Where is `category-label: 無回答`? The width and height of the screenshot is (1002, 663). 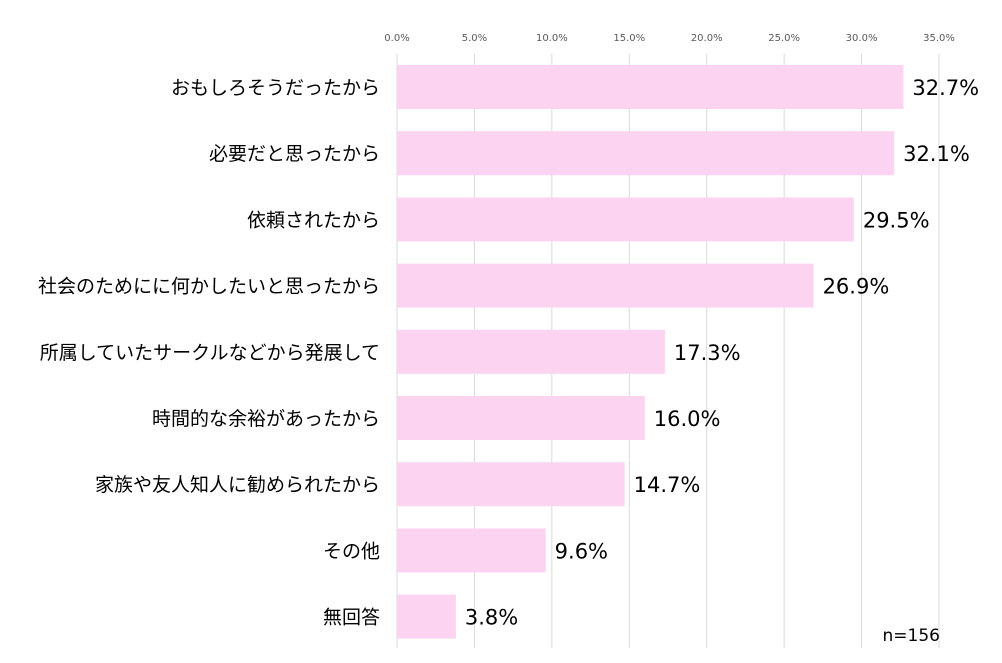
category-label: 無回答 is located at coordinates (351, 618).